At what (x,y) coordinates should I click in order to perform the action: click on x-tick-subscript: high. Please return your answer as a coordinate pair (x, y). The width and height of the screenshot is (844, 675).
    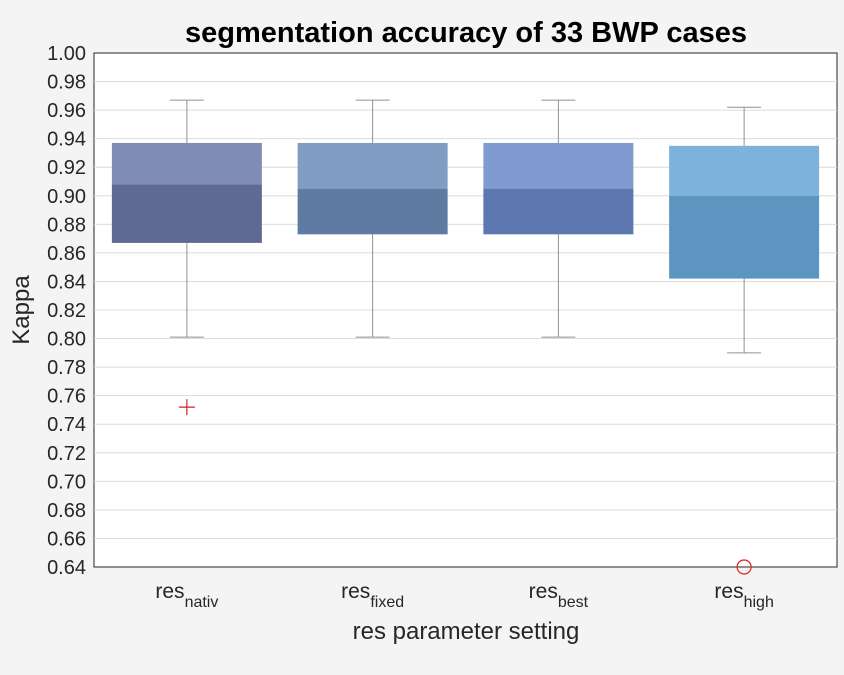
    Looking at the image, I should click on (759, 602).